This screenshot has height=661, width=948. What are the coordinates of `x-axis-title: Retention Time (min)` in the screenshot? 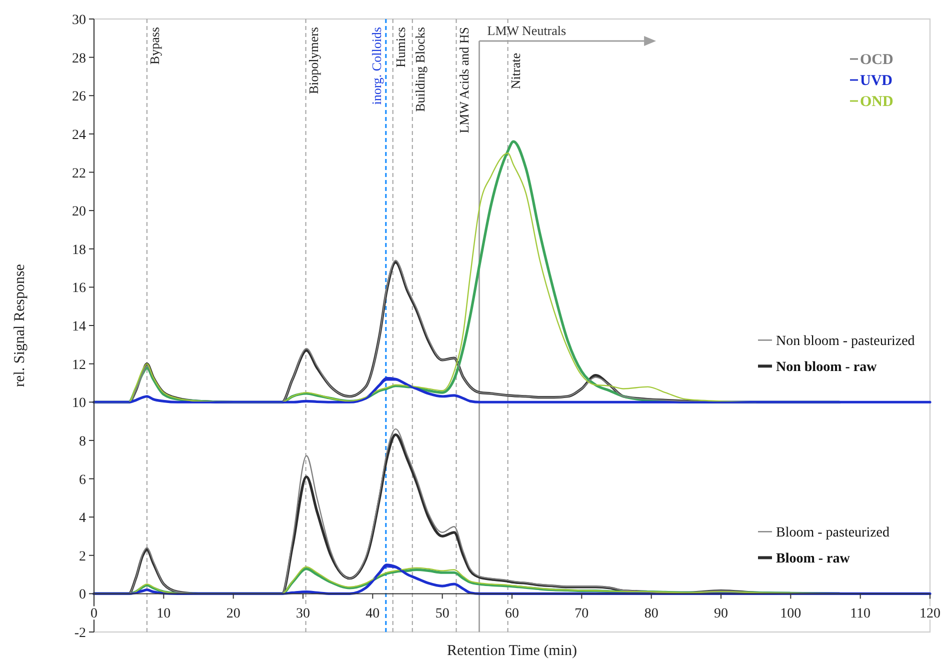 It's located at (512, 651).